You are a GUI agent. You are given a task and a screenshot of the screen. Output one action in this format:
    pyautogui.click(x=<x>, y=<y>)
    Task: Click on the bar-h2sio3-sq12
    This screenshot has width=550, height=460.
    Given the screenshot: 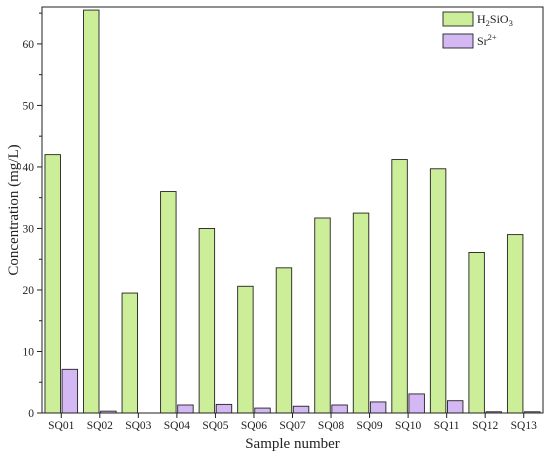 What is the action you would take?
    pyautogui.click(x=476, y=332)
    